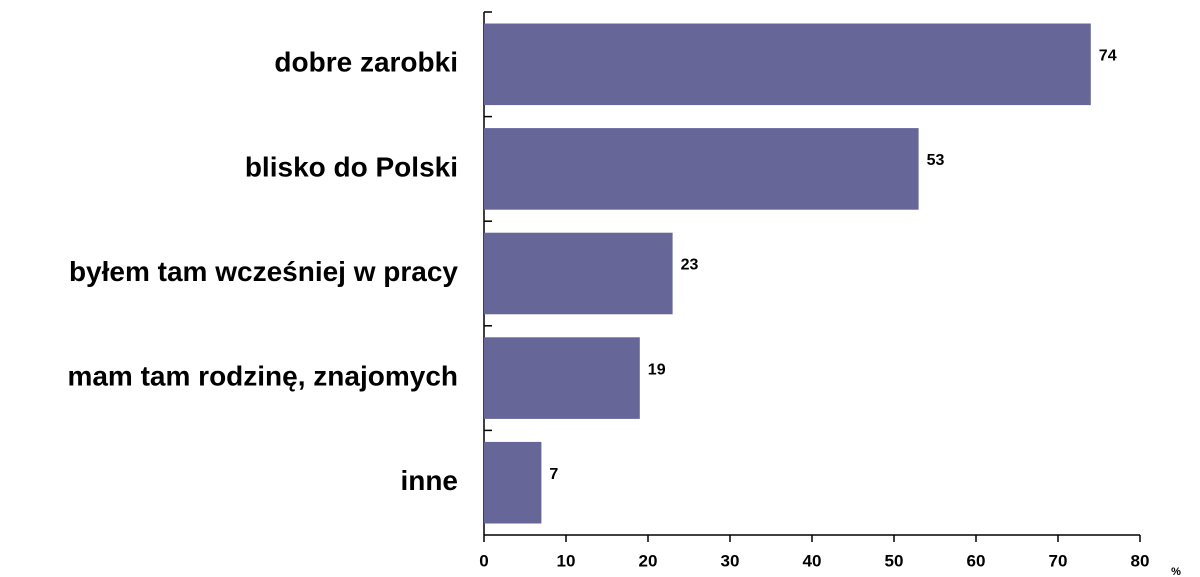 This screenshot has width=1200, height=577. What do you see at coordinates (351, 166) in the screenshot?
I see `y-tick-label: blisko do Polski` at bounding box center [351, 166].